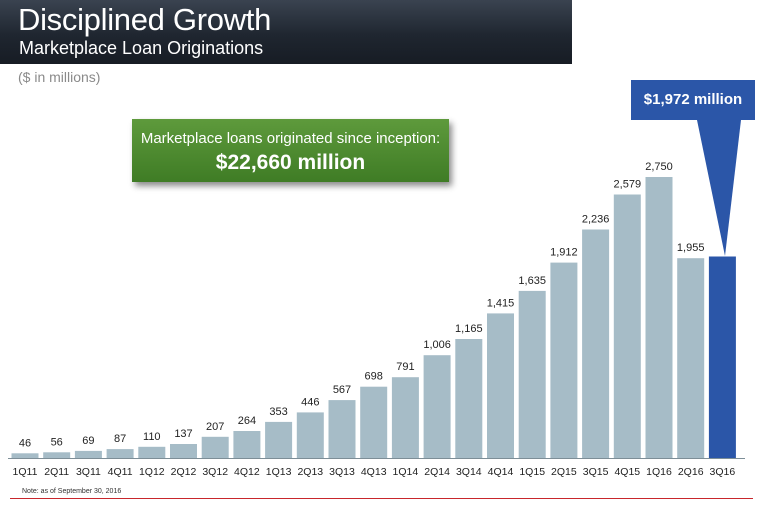 The height and width of the screenshot is (505, 768). I want to click on data-label-4Q11: 87, so click(120, 439).